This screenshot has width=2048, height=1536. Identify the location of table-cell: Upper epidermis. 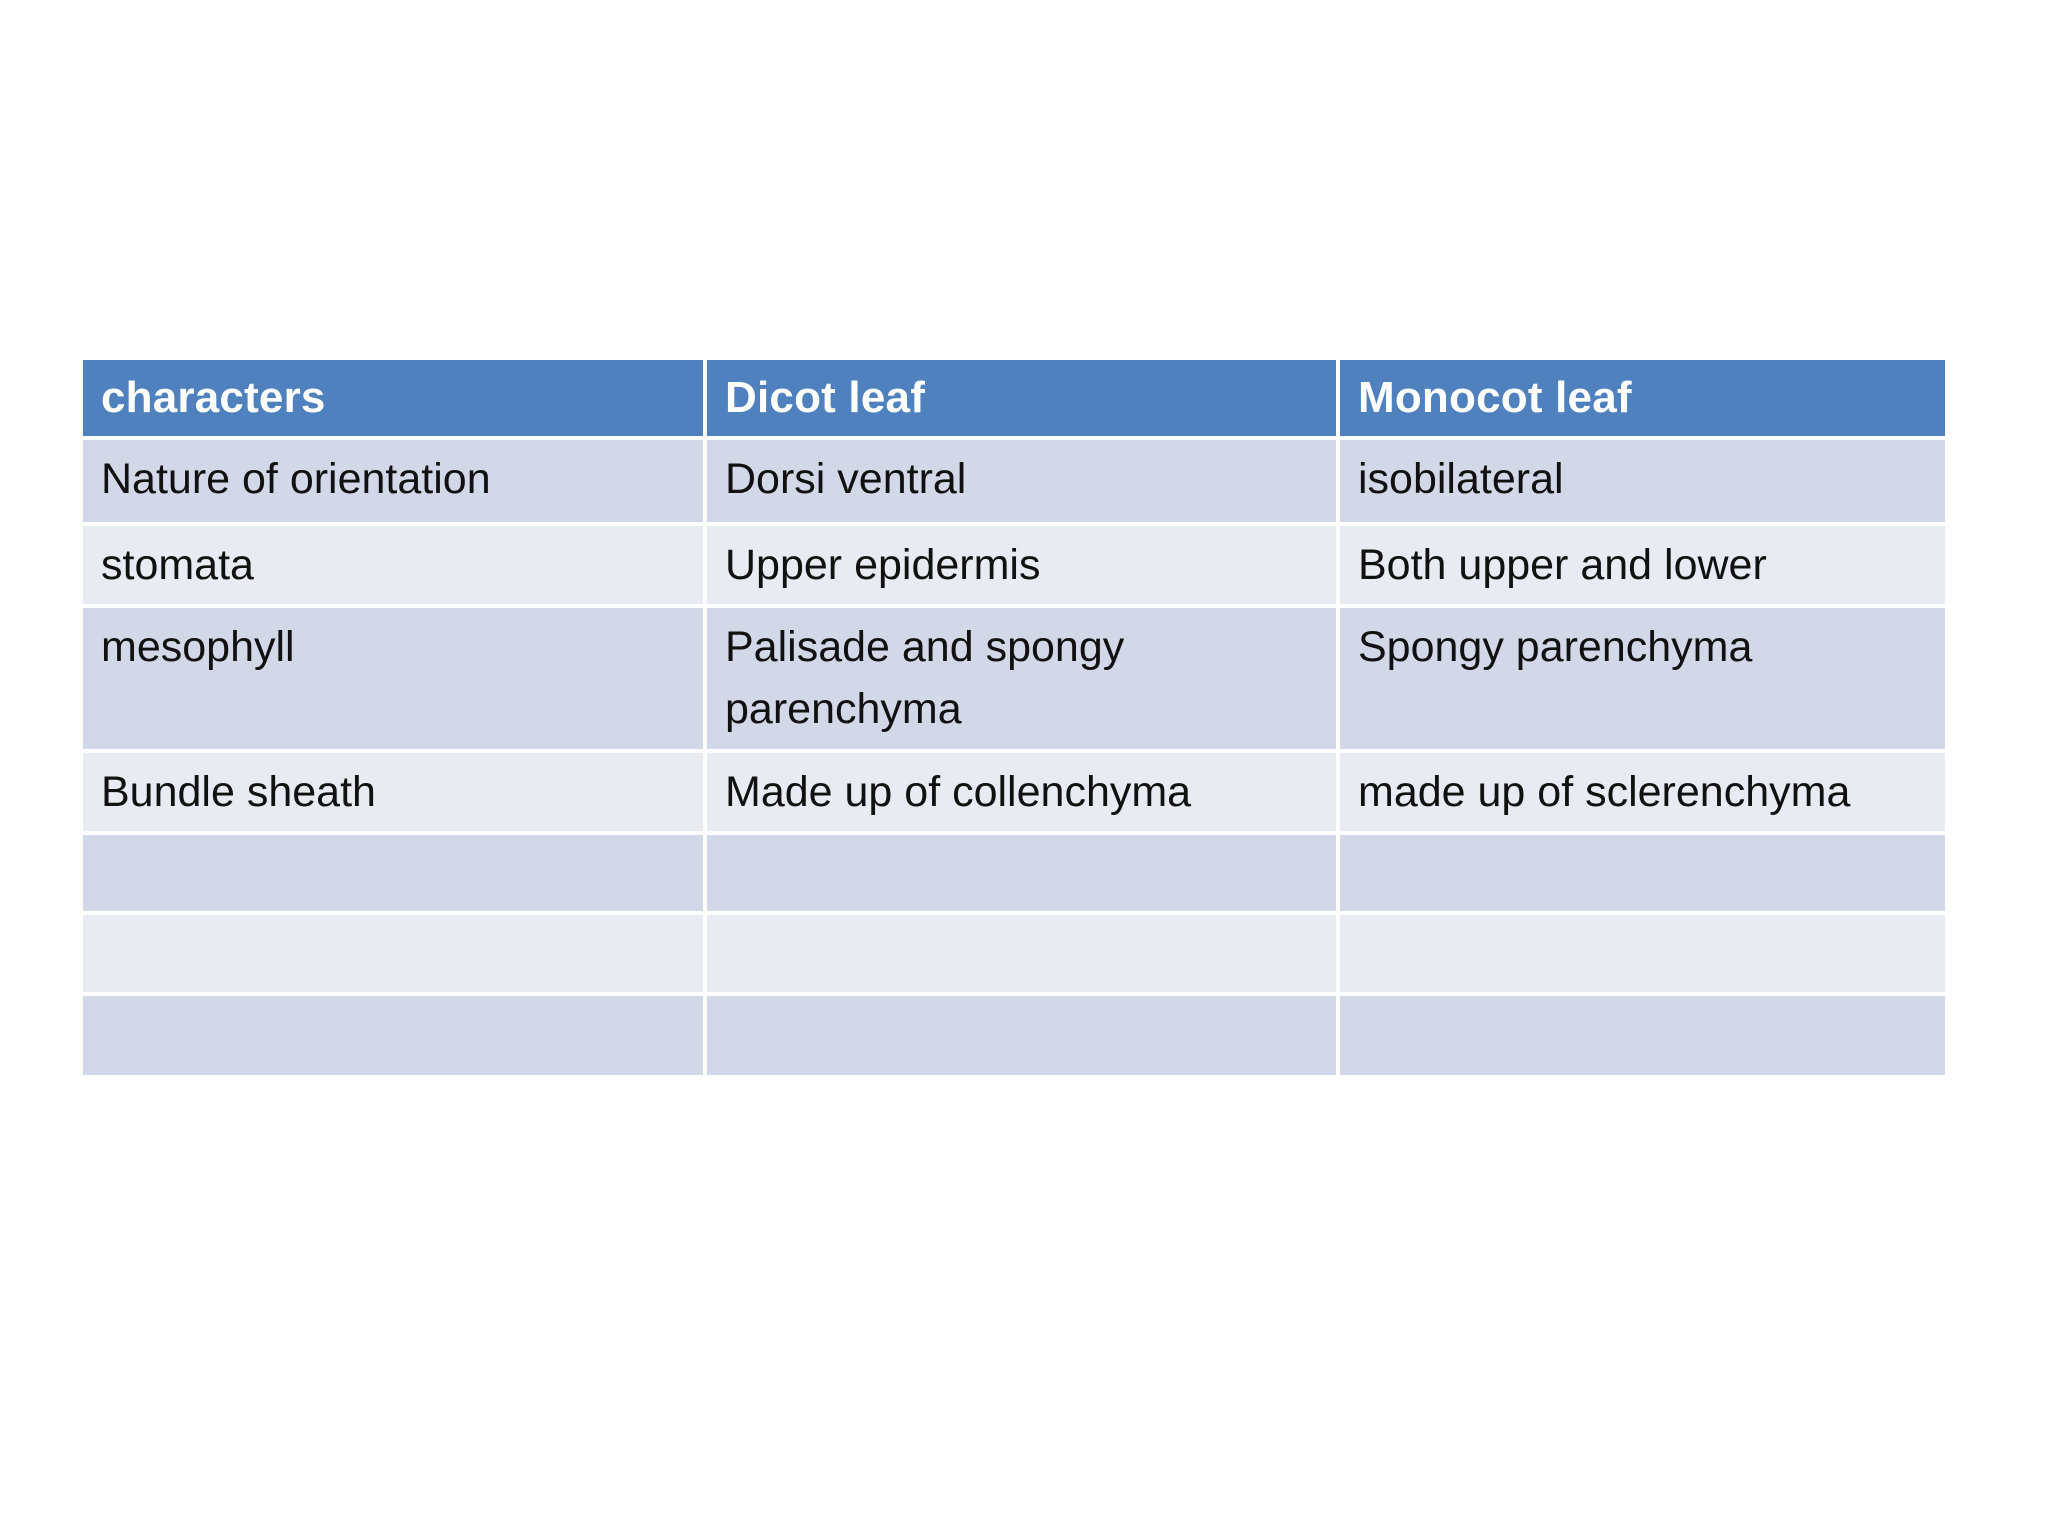
(1021, 565).